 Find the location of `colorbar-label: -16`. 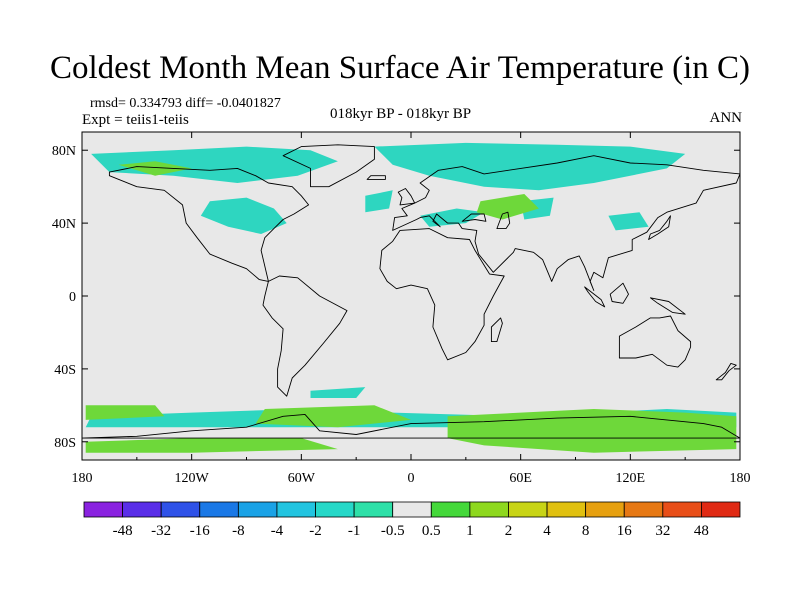

colorbar-label: -16 is located at coordinates (200, 531).